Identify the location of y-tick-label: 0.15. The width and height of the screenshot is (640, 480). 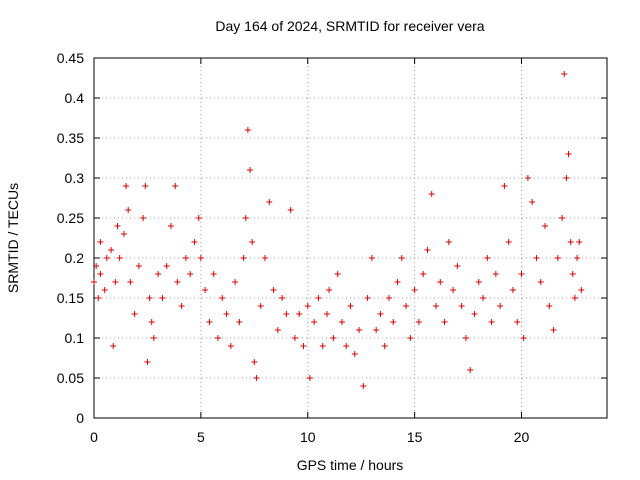
(70, 298).